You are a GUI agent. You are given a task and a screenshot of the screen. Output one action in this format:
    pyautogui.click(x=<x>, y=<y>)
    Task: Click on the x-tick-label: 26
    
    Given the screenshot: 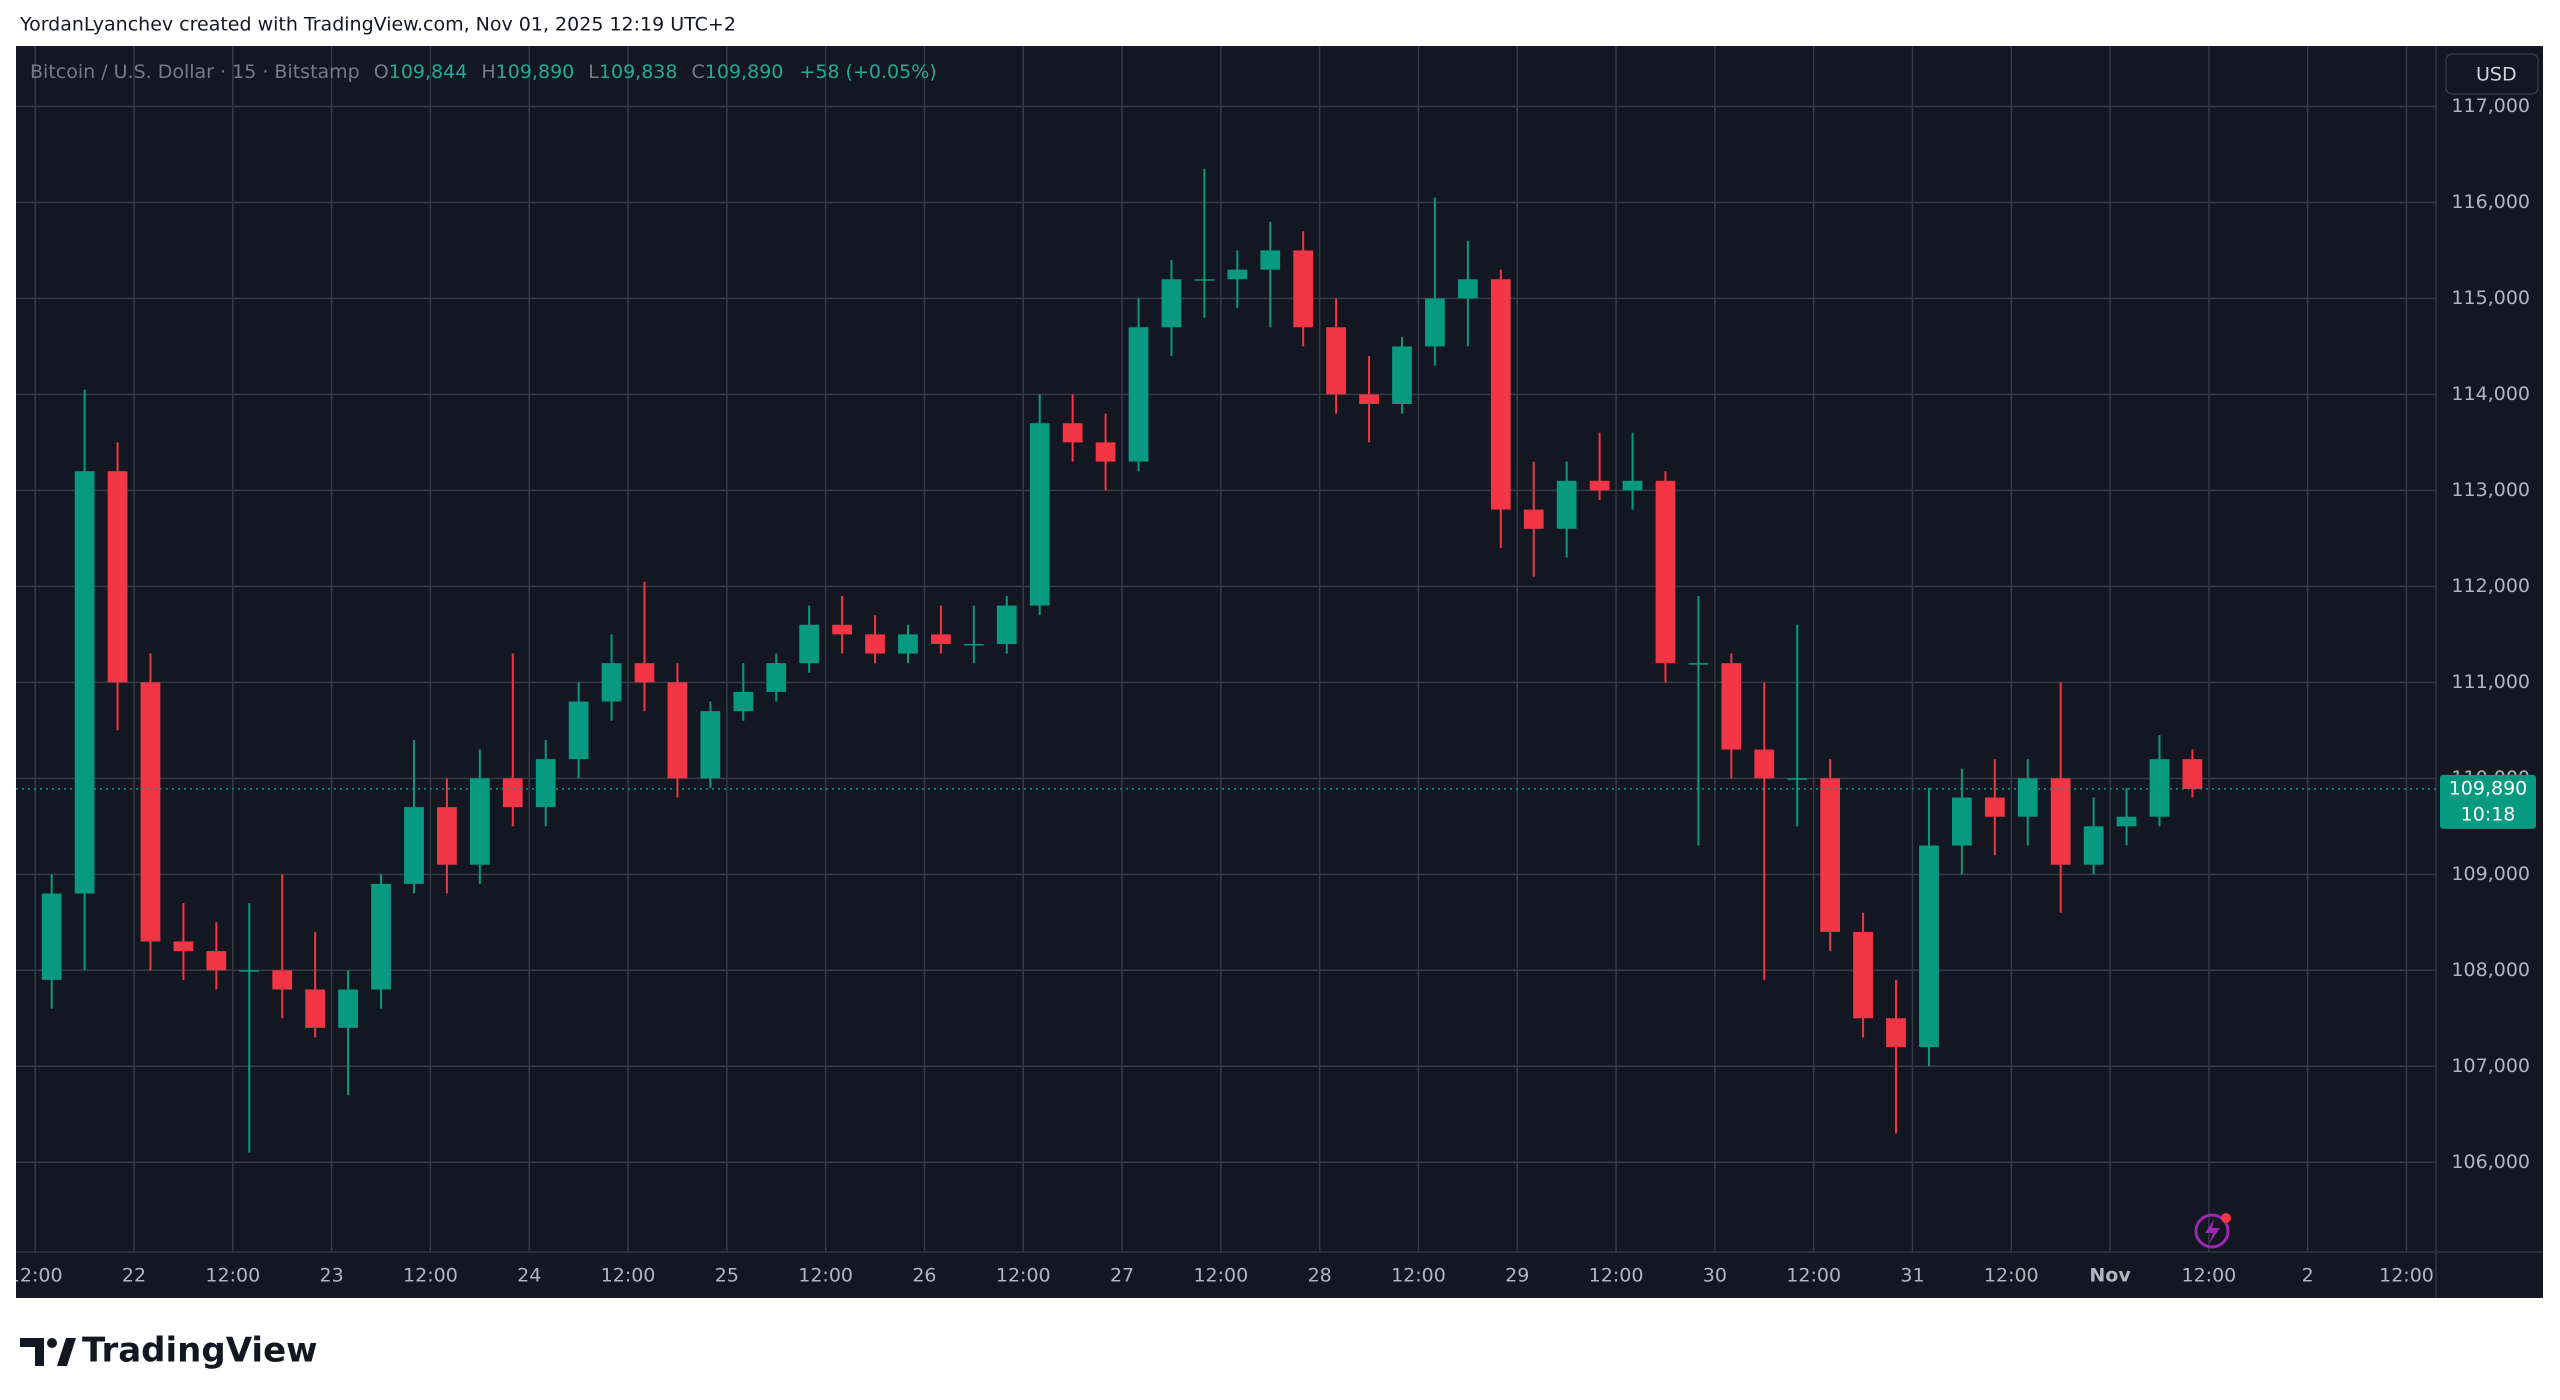 What is the action you would take?
    pyautogui.click(x=924, y=1276)
    